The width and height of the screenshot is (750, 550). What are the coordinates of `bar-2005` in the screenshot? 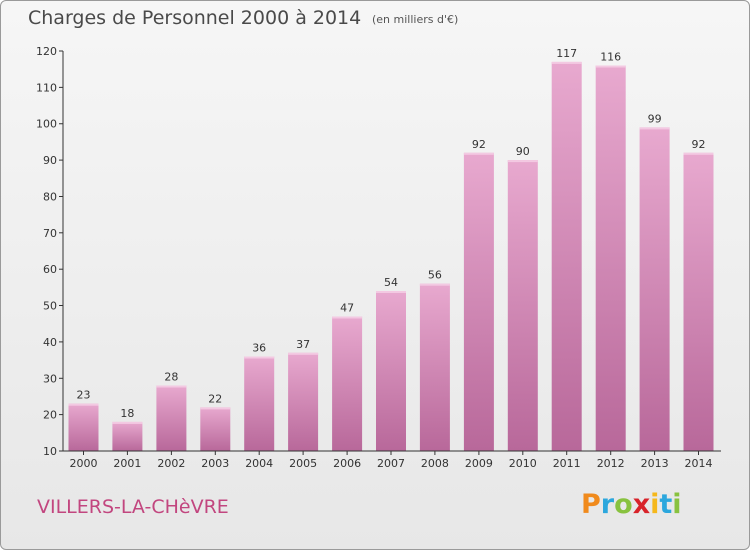 It's located at (303, 401).